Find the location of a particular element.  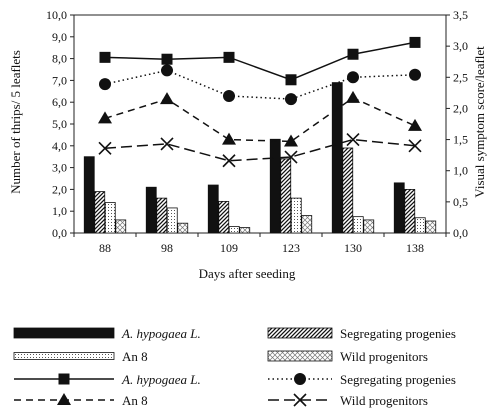

y-right-tick-label: 3,0 is located at coordinates (460, 46).